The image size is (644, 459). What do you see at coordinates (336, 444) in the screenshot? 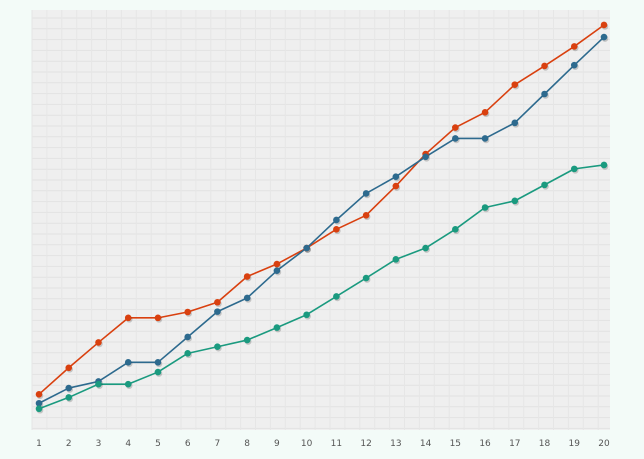
I see `x-tick-label: 11` at bounding box center [336, 444].